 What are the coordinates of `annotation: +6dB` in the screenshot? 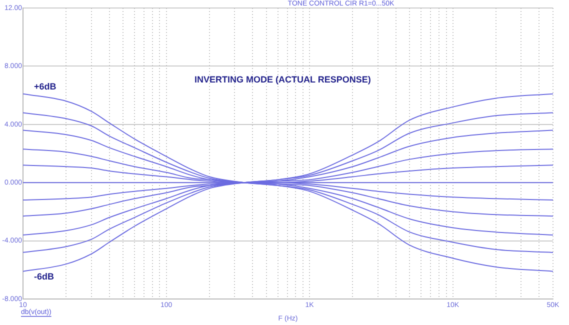 It's located at (45, 86).